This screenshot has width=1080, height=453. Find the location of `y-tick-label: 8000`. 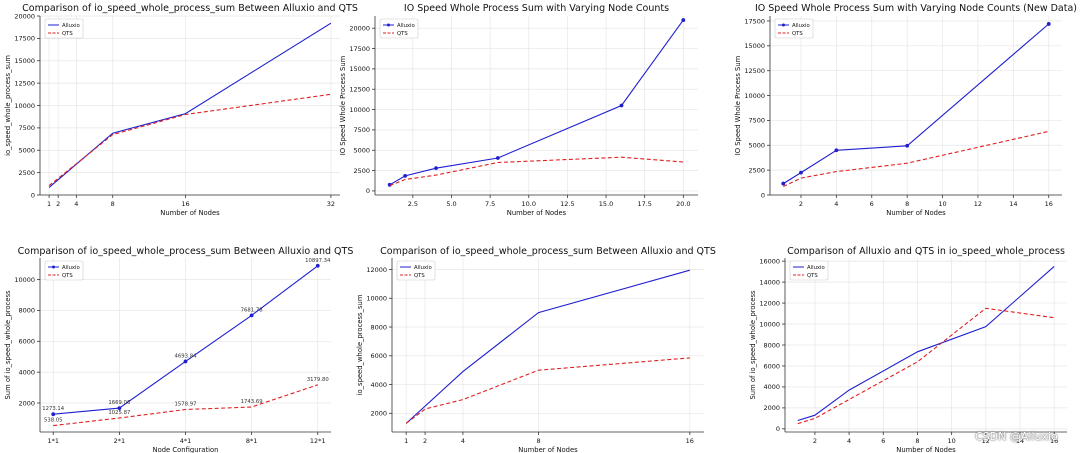

y-tick-label: 8000 is located at coordinates (771, 345).